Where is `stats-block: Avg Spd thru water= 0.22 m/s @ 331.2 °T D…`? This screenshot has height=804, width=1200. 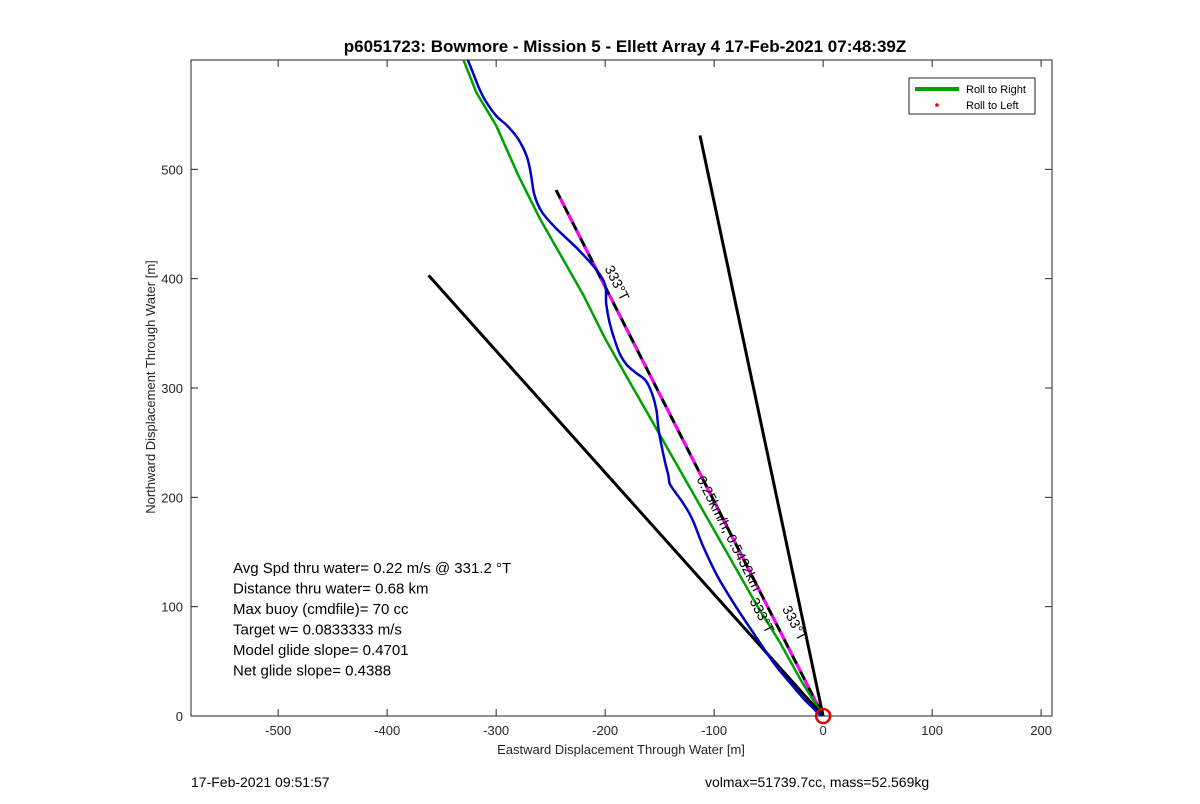 stats-block: Avg Spd thru water= 0.22 m/s @ 331.2 °T D… is located at coordinates (372, 620).